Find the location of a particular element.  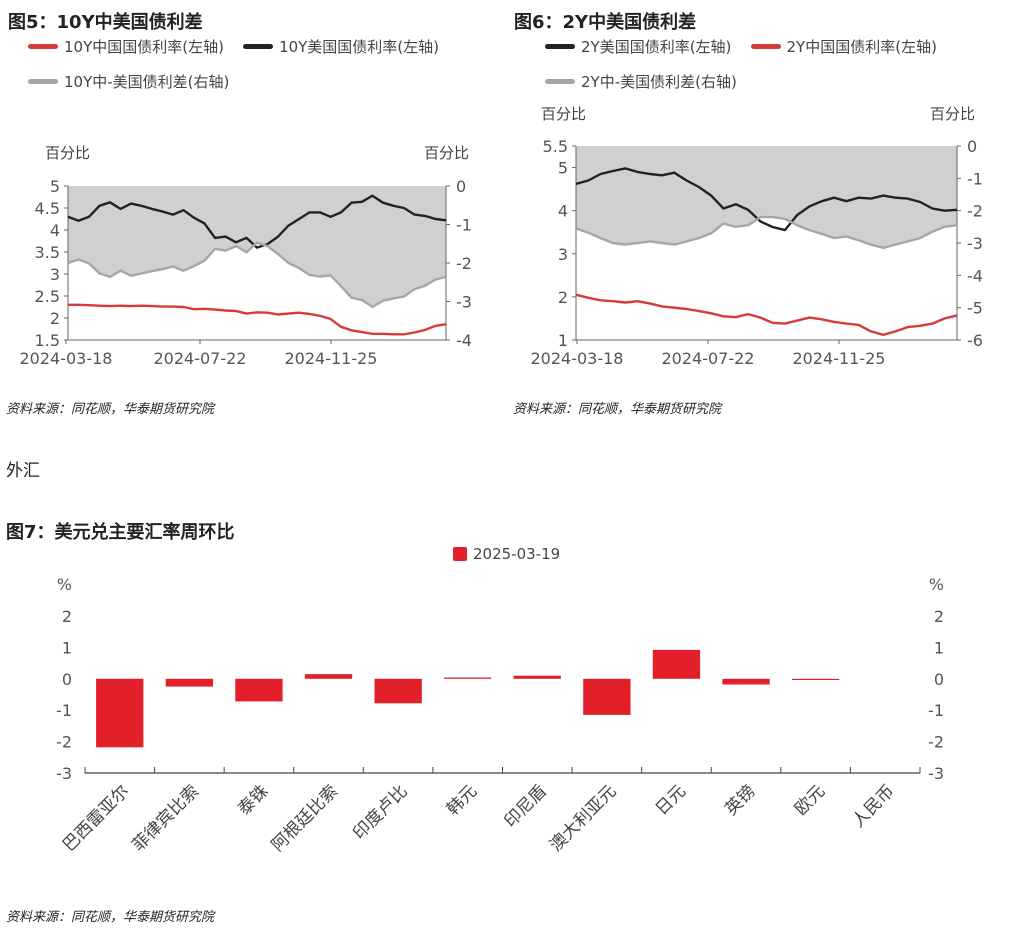

figure7-legend-item: 2025-03-19 is located at coordinates (506, 554).